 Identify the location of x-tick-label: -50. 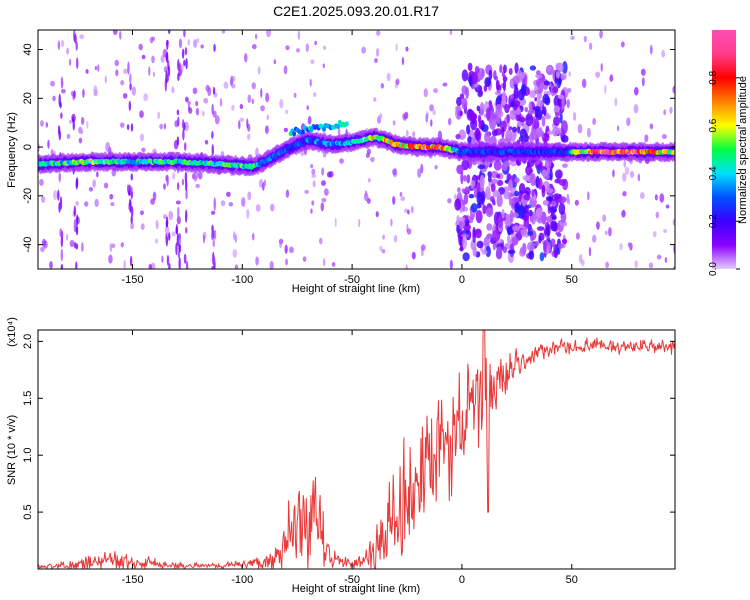
(352, 280).